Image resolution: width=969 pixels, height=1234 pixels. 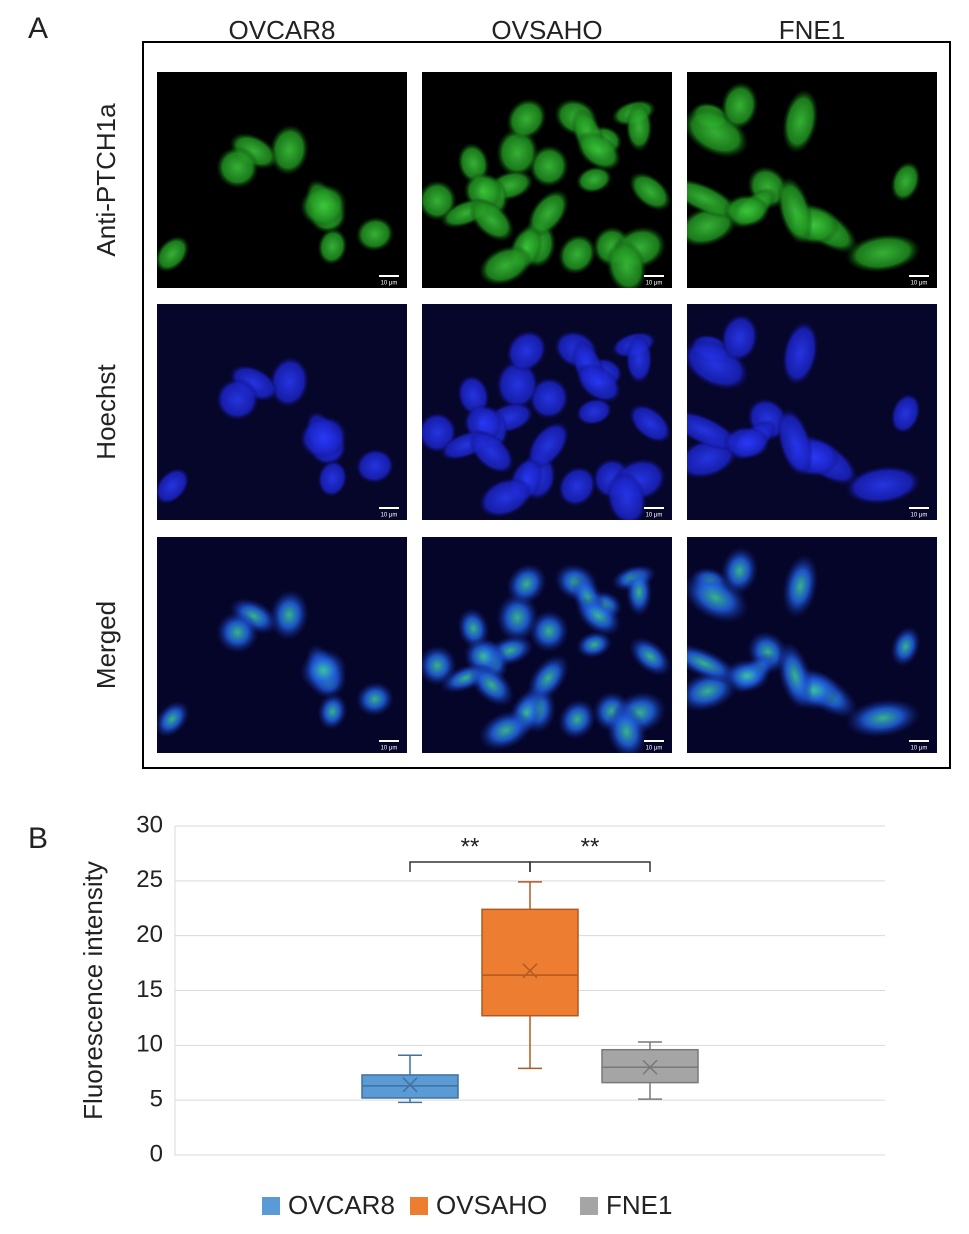 I want to click on legend-label: FNE1, so click(x=639, y=1205).